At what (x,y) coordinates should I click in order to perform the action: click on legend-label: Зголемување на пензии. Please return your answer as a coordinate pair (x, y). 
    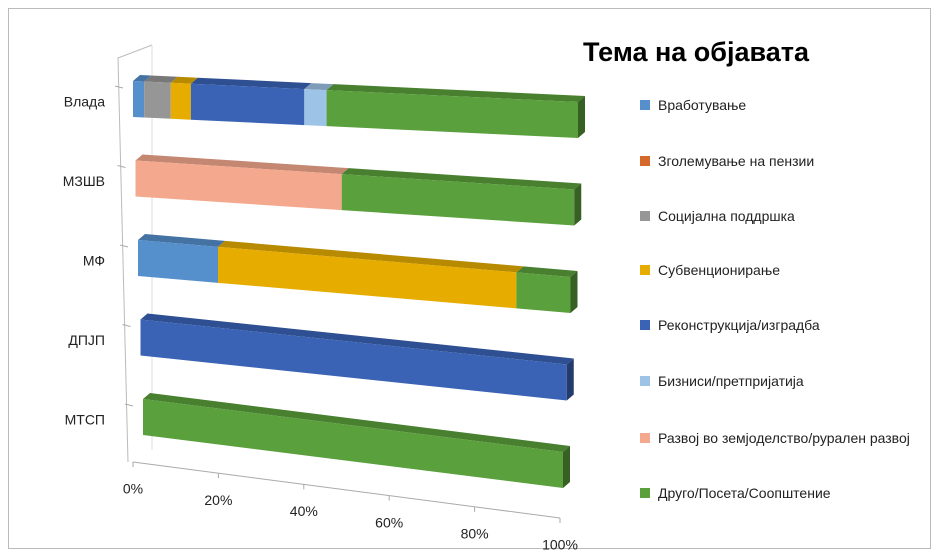
    Looking at the image, I should click on (736, 161).